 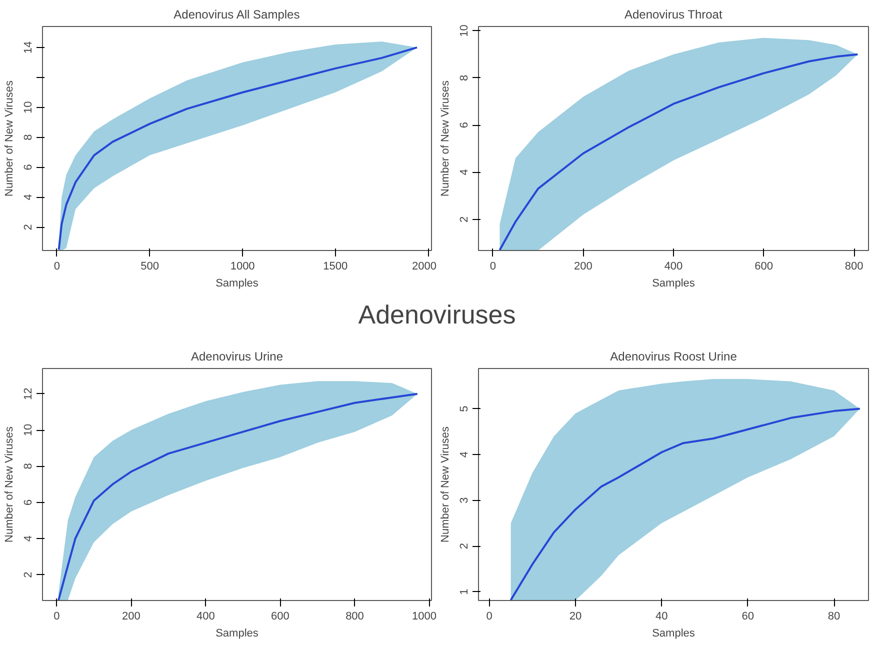 What do you see at coordinates (28, 394) in the screenshot?
I see `y-tick-label: 12` at bounding box center [28, 394].